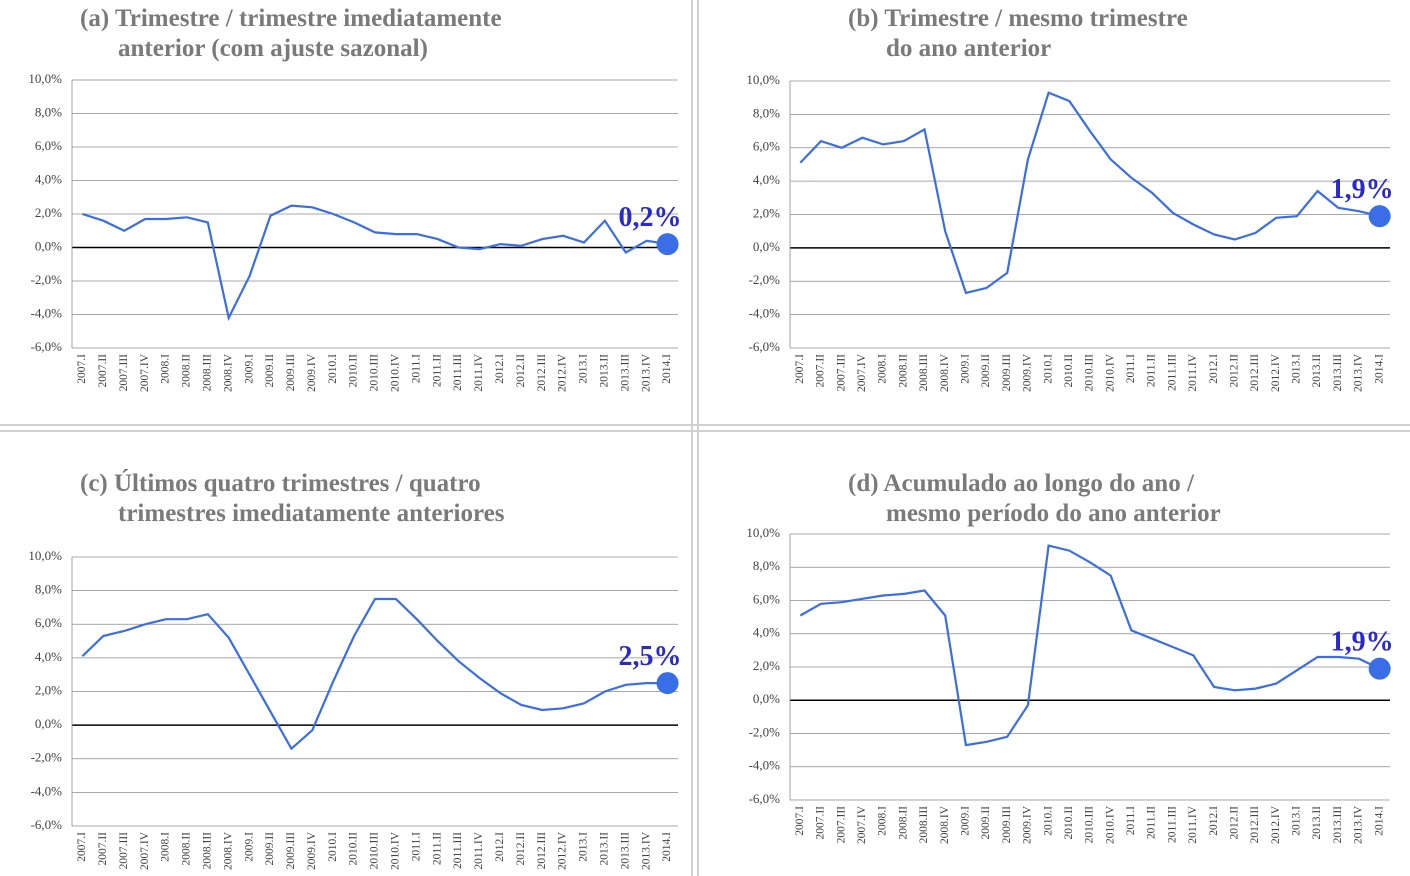 This screenshot has height=876, width=1410. Describe the element at coordinates (1021, 483) in the screenshot. I see `chart-title: (d) Acumulado ao longo do ano /` at that location.